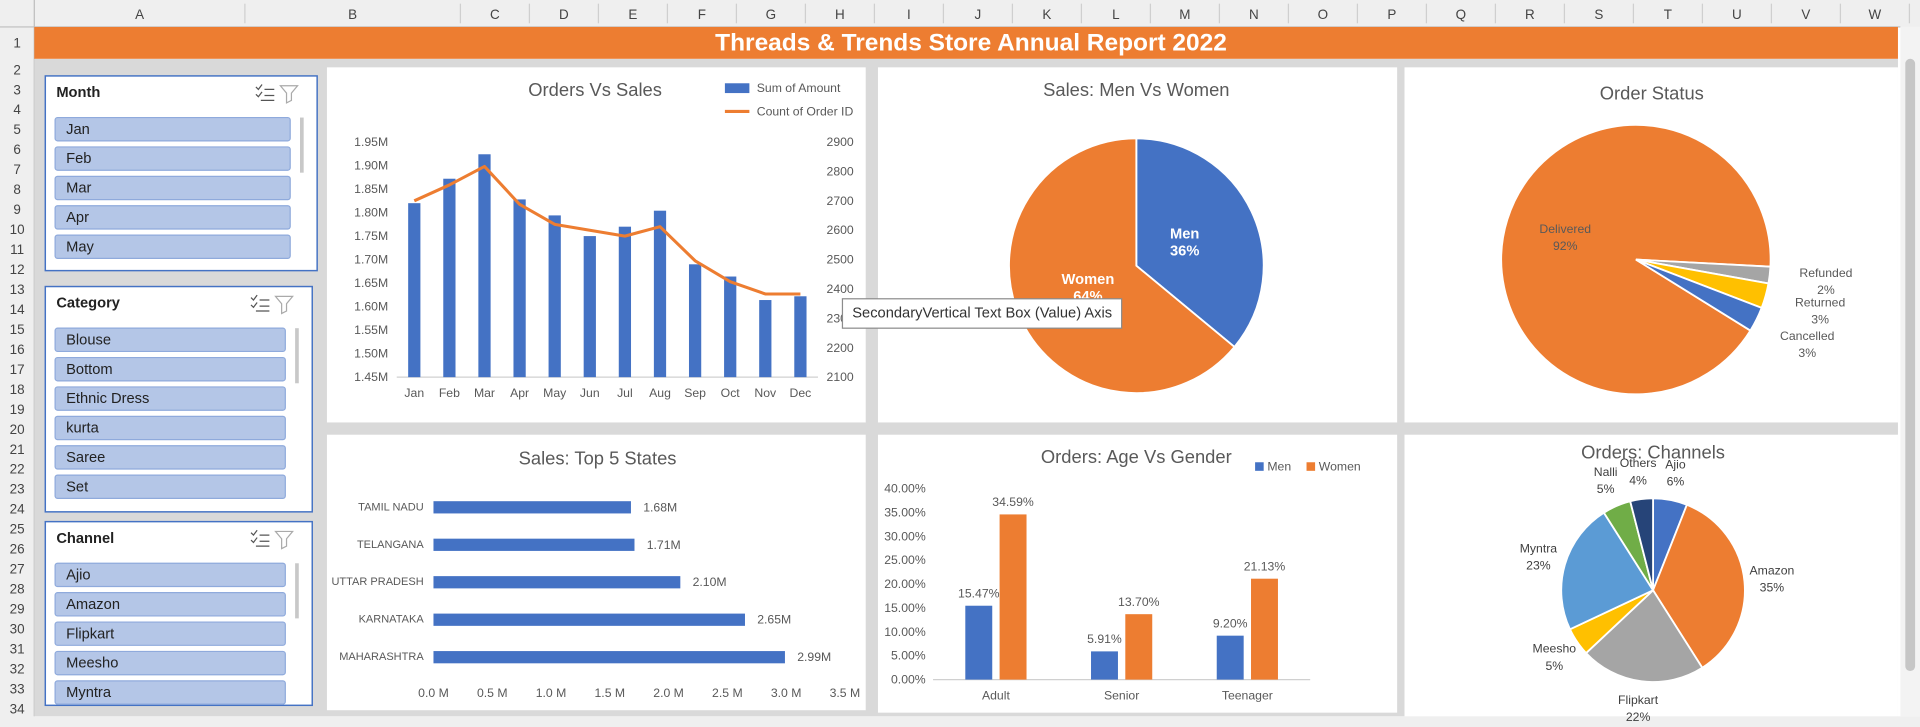  What do you see at coordinates (1875, 14) in the screenshot?
I see `column-header: W` at bounding box center [1875, 14].